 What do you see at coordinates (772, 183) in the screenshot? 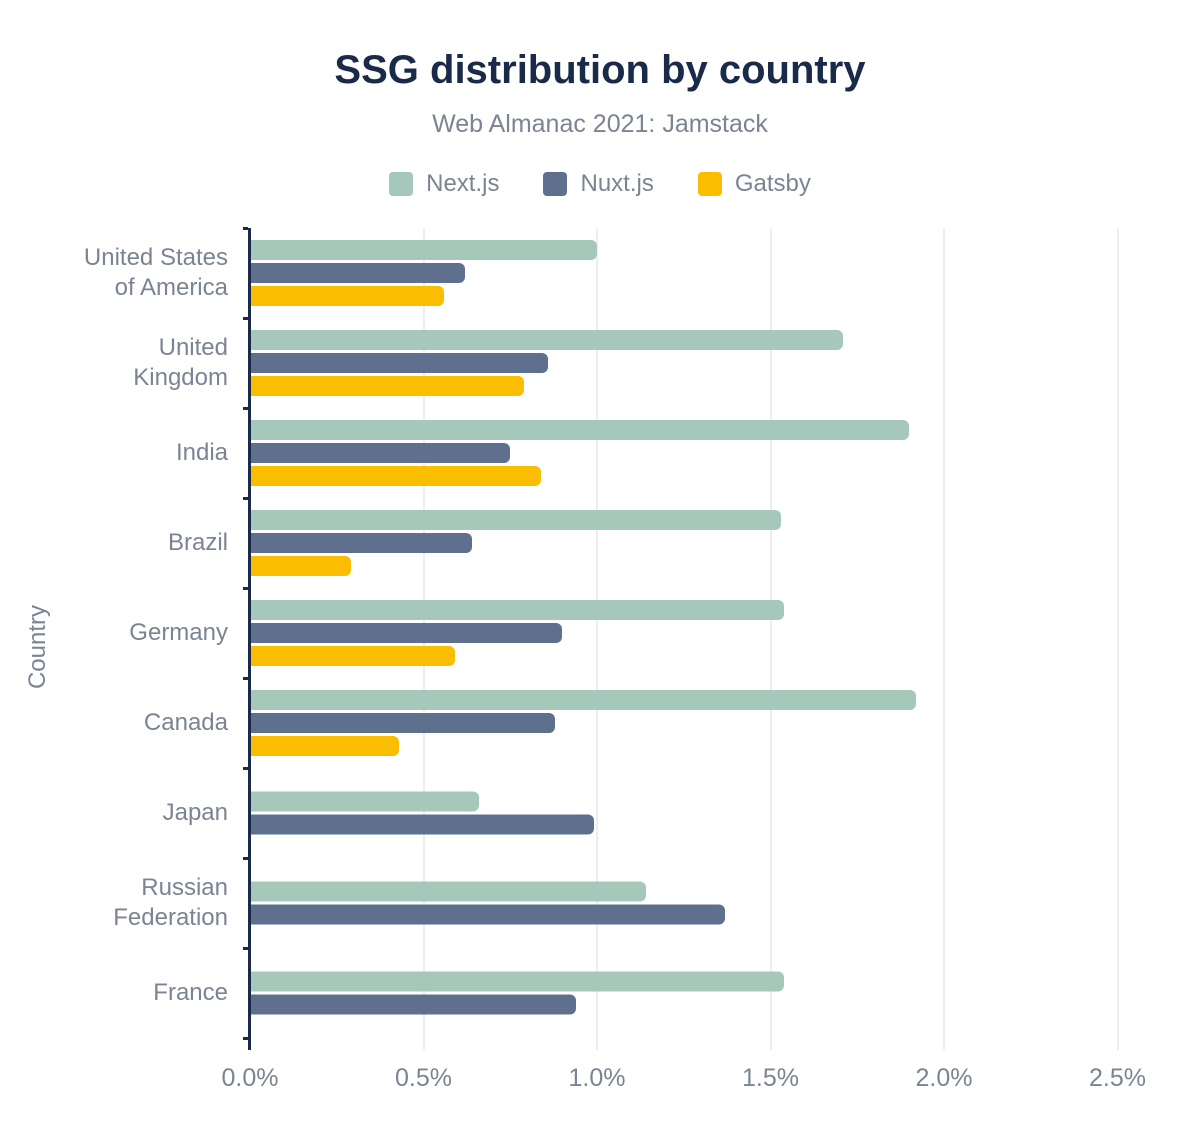
I see `legend-label: Gatsby` at bounding box center [772, 183].